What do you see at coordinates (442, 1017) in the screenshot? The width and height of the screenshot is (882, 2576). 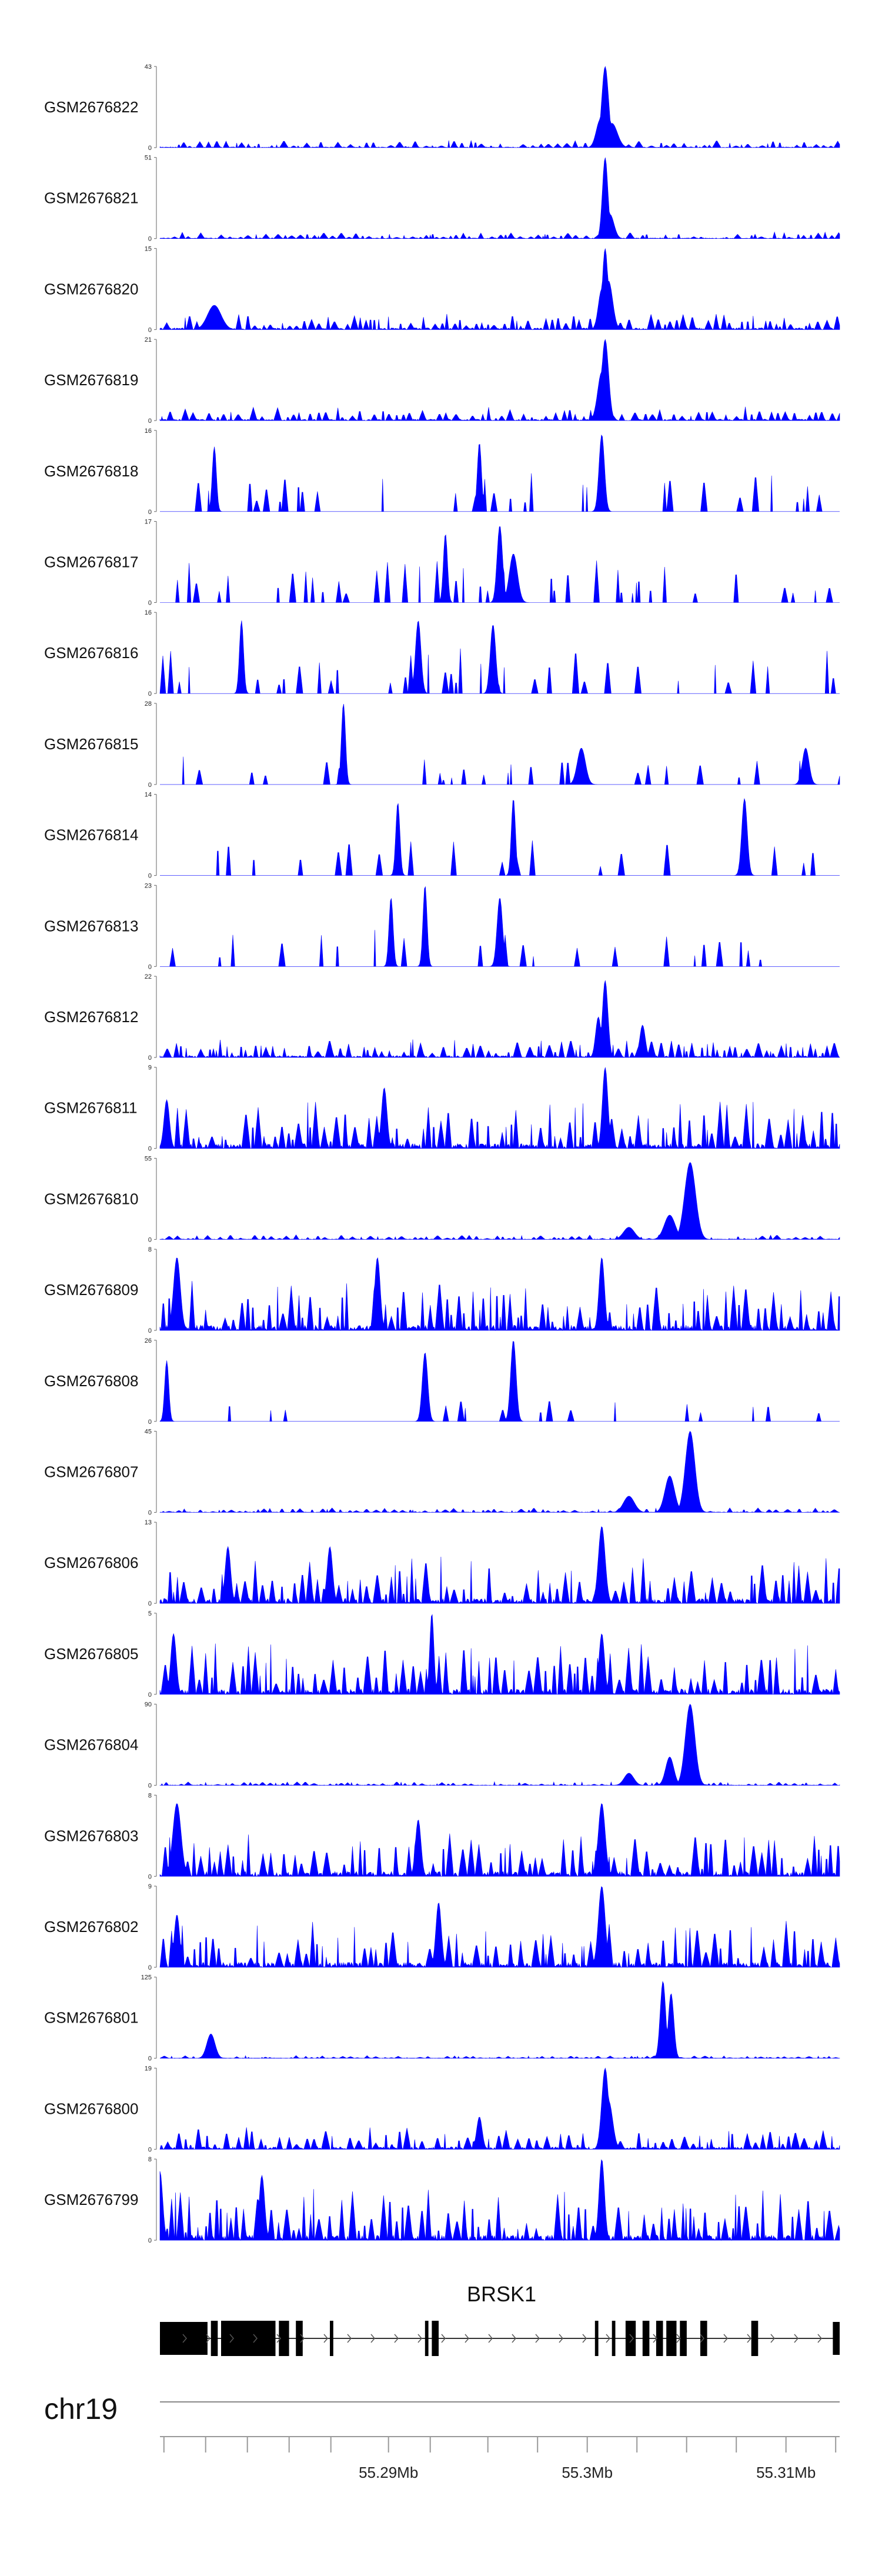 I see `track-GSM2676812: GSM2676812 22 0` at bounding box center [442, 1017].